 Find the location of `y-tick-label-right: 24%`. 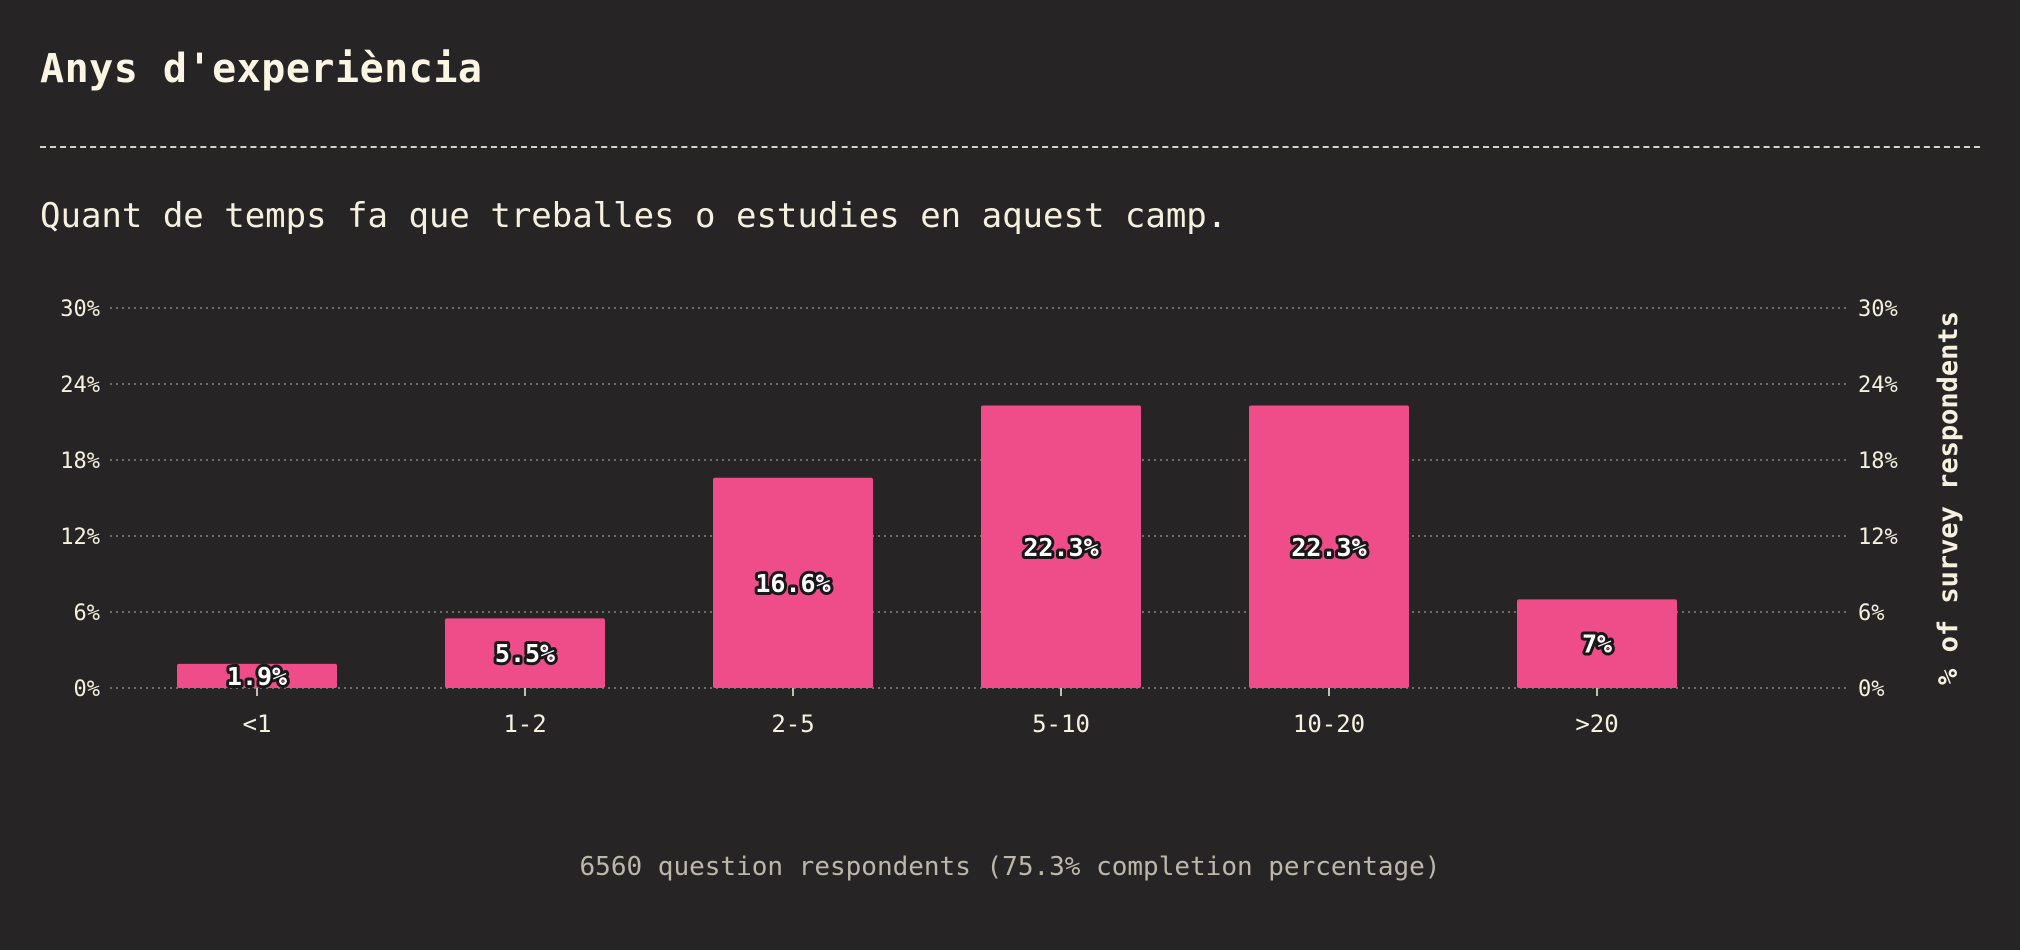

y-tick-label-right: 24% is located at coordinates (1878, 385).